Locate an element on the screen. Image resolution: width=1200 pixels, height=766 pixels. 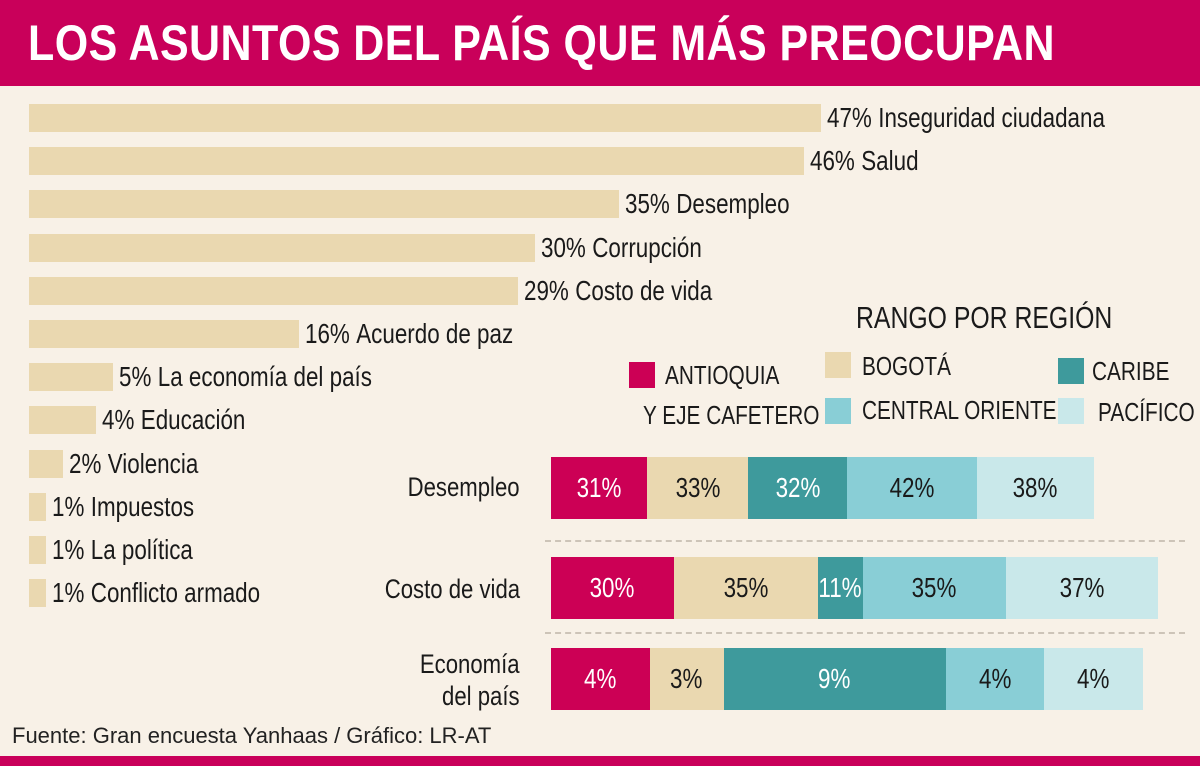
bar-segment: 37% is located at coordinates (1082, 588).